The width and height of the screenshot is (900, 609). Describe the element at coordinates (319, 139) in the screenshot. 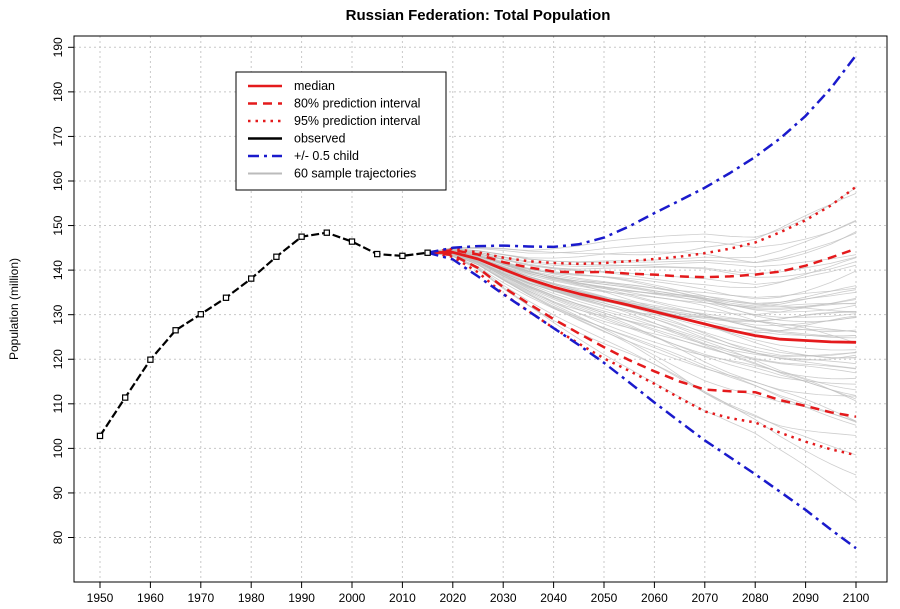

I see `legend-label: observed` at that location.